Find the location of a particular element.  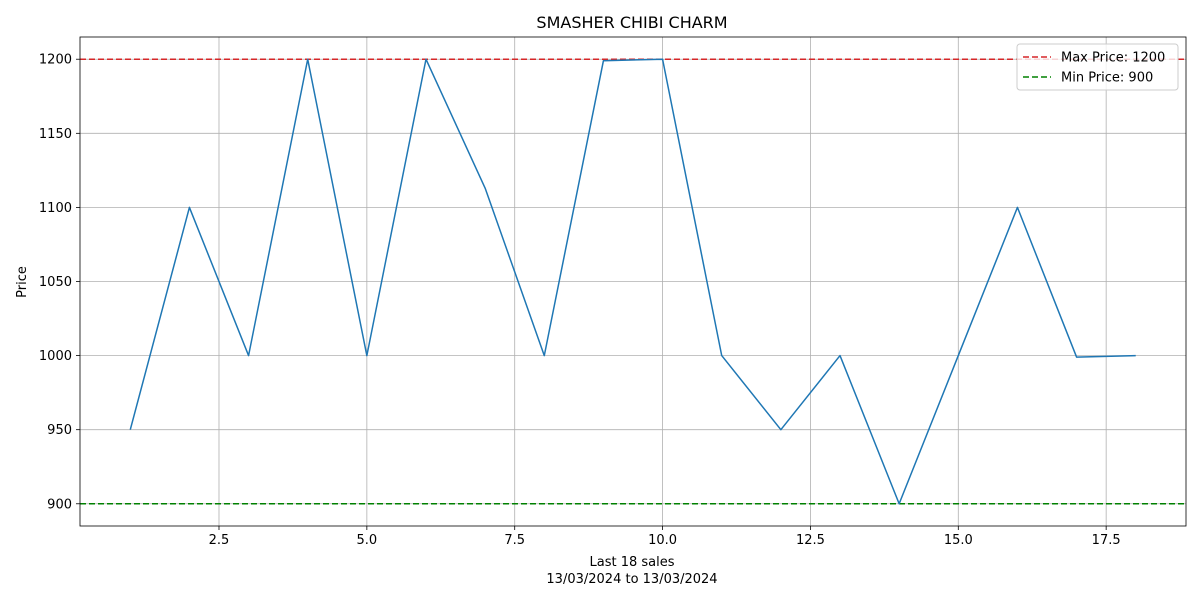

x-tick-label: 15.0 is located at coordinates (958, 540).